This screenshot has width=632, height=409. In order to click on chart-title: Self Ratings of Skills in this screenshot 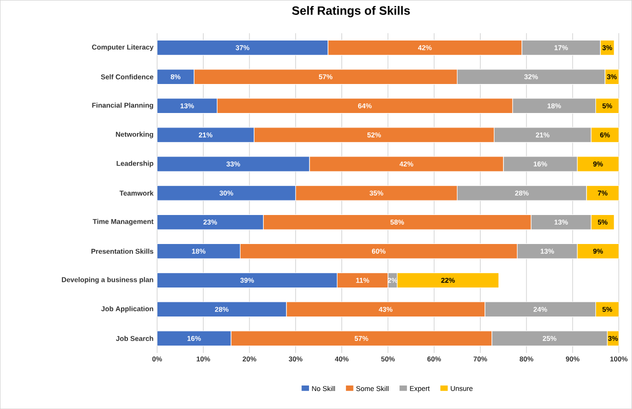, I will do `click(351, 12)`.